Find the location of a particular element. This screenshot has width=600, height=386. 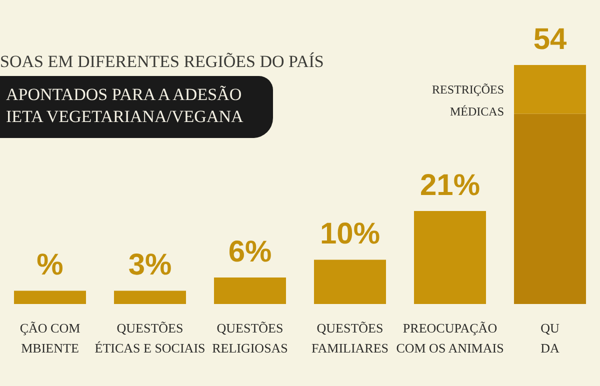

x-tick-label: PREOCUPAÇÃO COM OS ANIMAIS is located at coordinates (450, 338).